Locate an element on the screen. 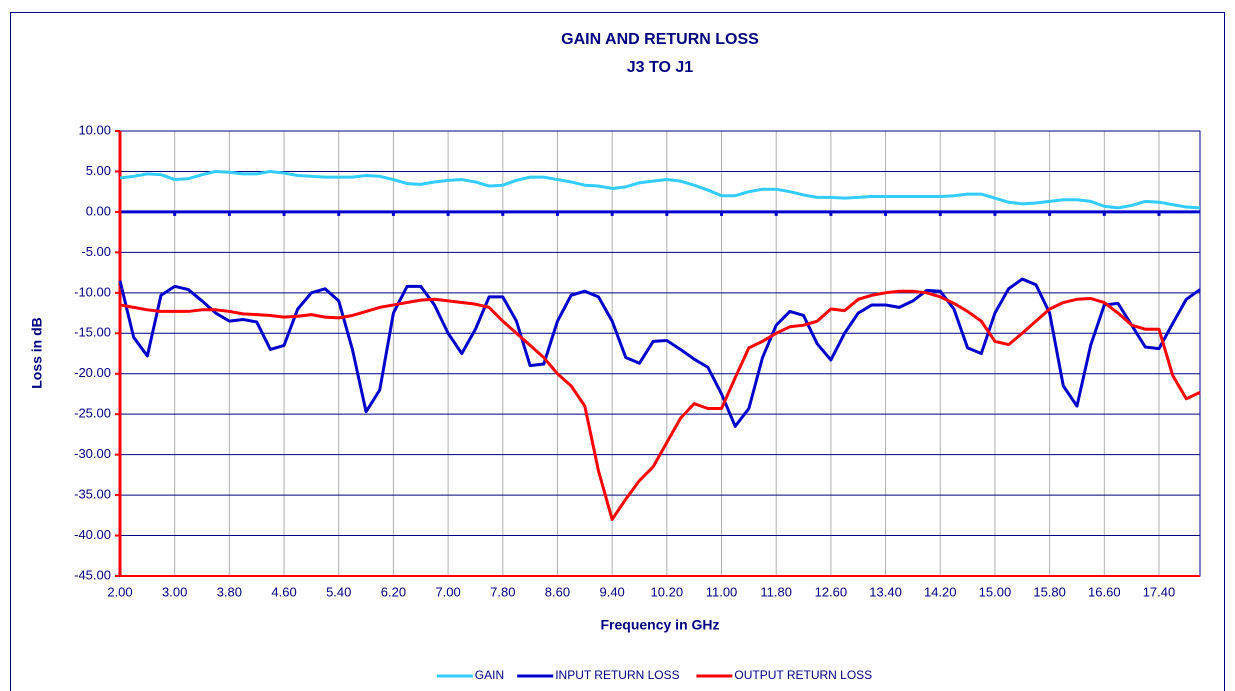 This screenshot has height=691, width=1235. chart-title: GAIN AND RETURN LOSS is located at coordinates (660, 39).